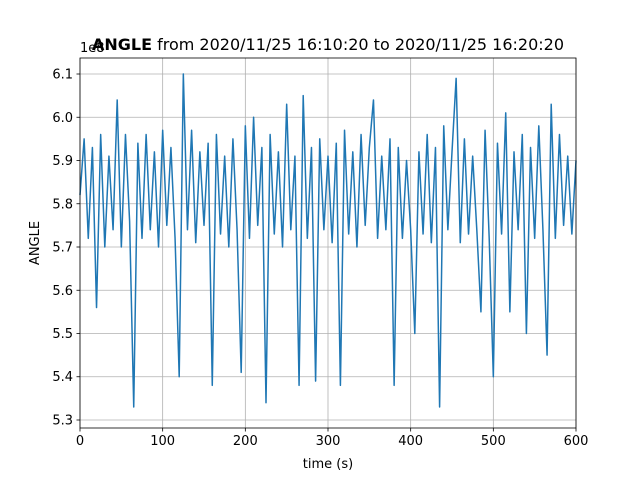 The width and height of the screenshot is (640, 480). Describe the element at coordinates (410, 441) in the screenshot. I see `x-tick-label: 400` at that location.